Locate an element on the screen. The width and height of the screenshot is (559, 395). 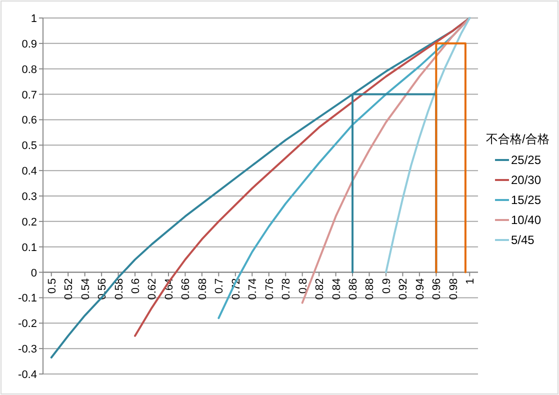
y-tick-label: 0 is located at coordinates (33, 273).